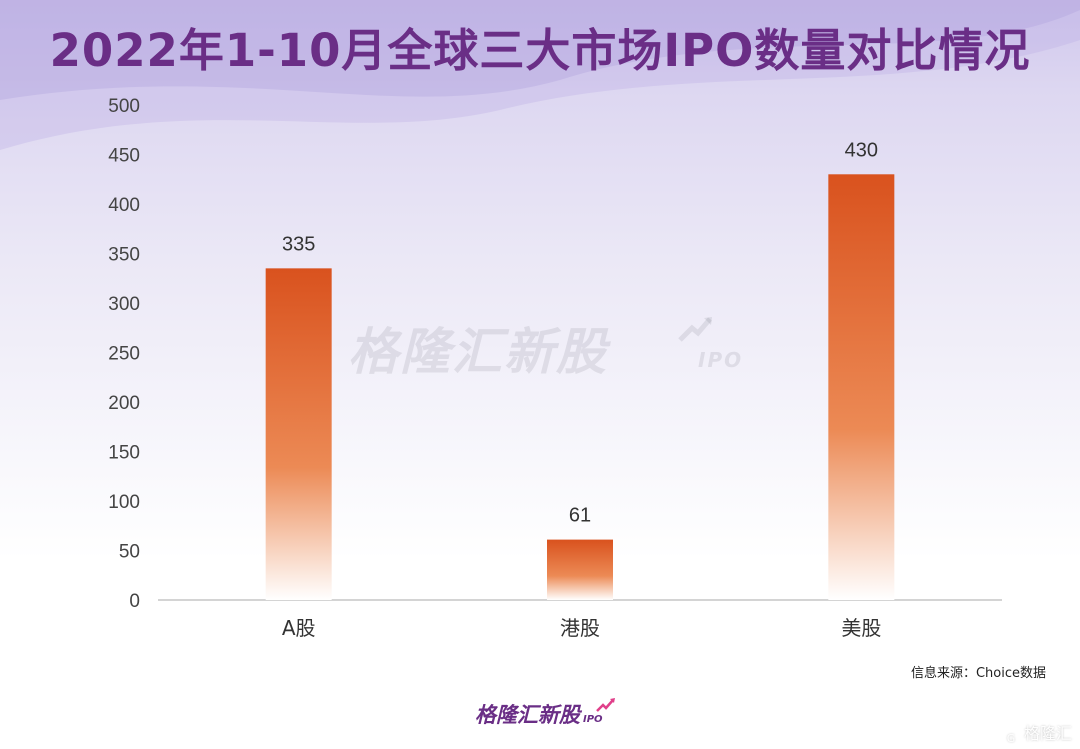 The width and height of the screenshot is (1080, 749). What do you see at coordinates (124, 502) in the screenshot?
I see `y-tick-label: 100` at bounding box center [124, 502].